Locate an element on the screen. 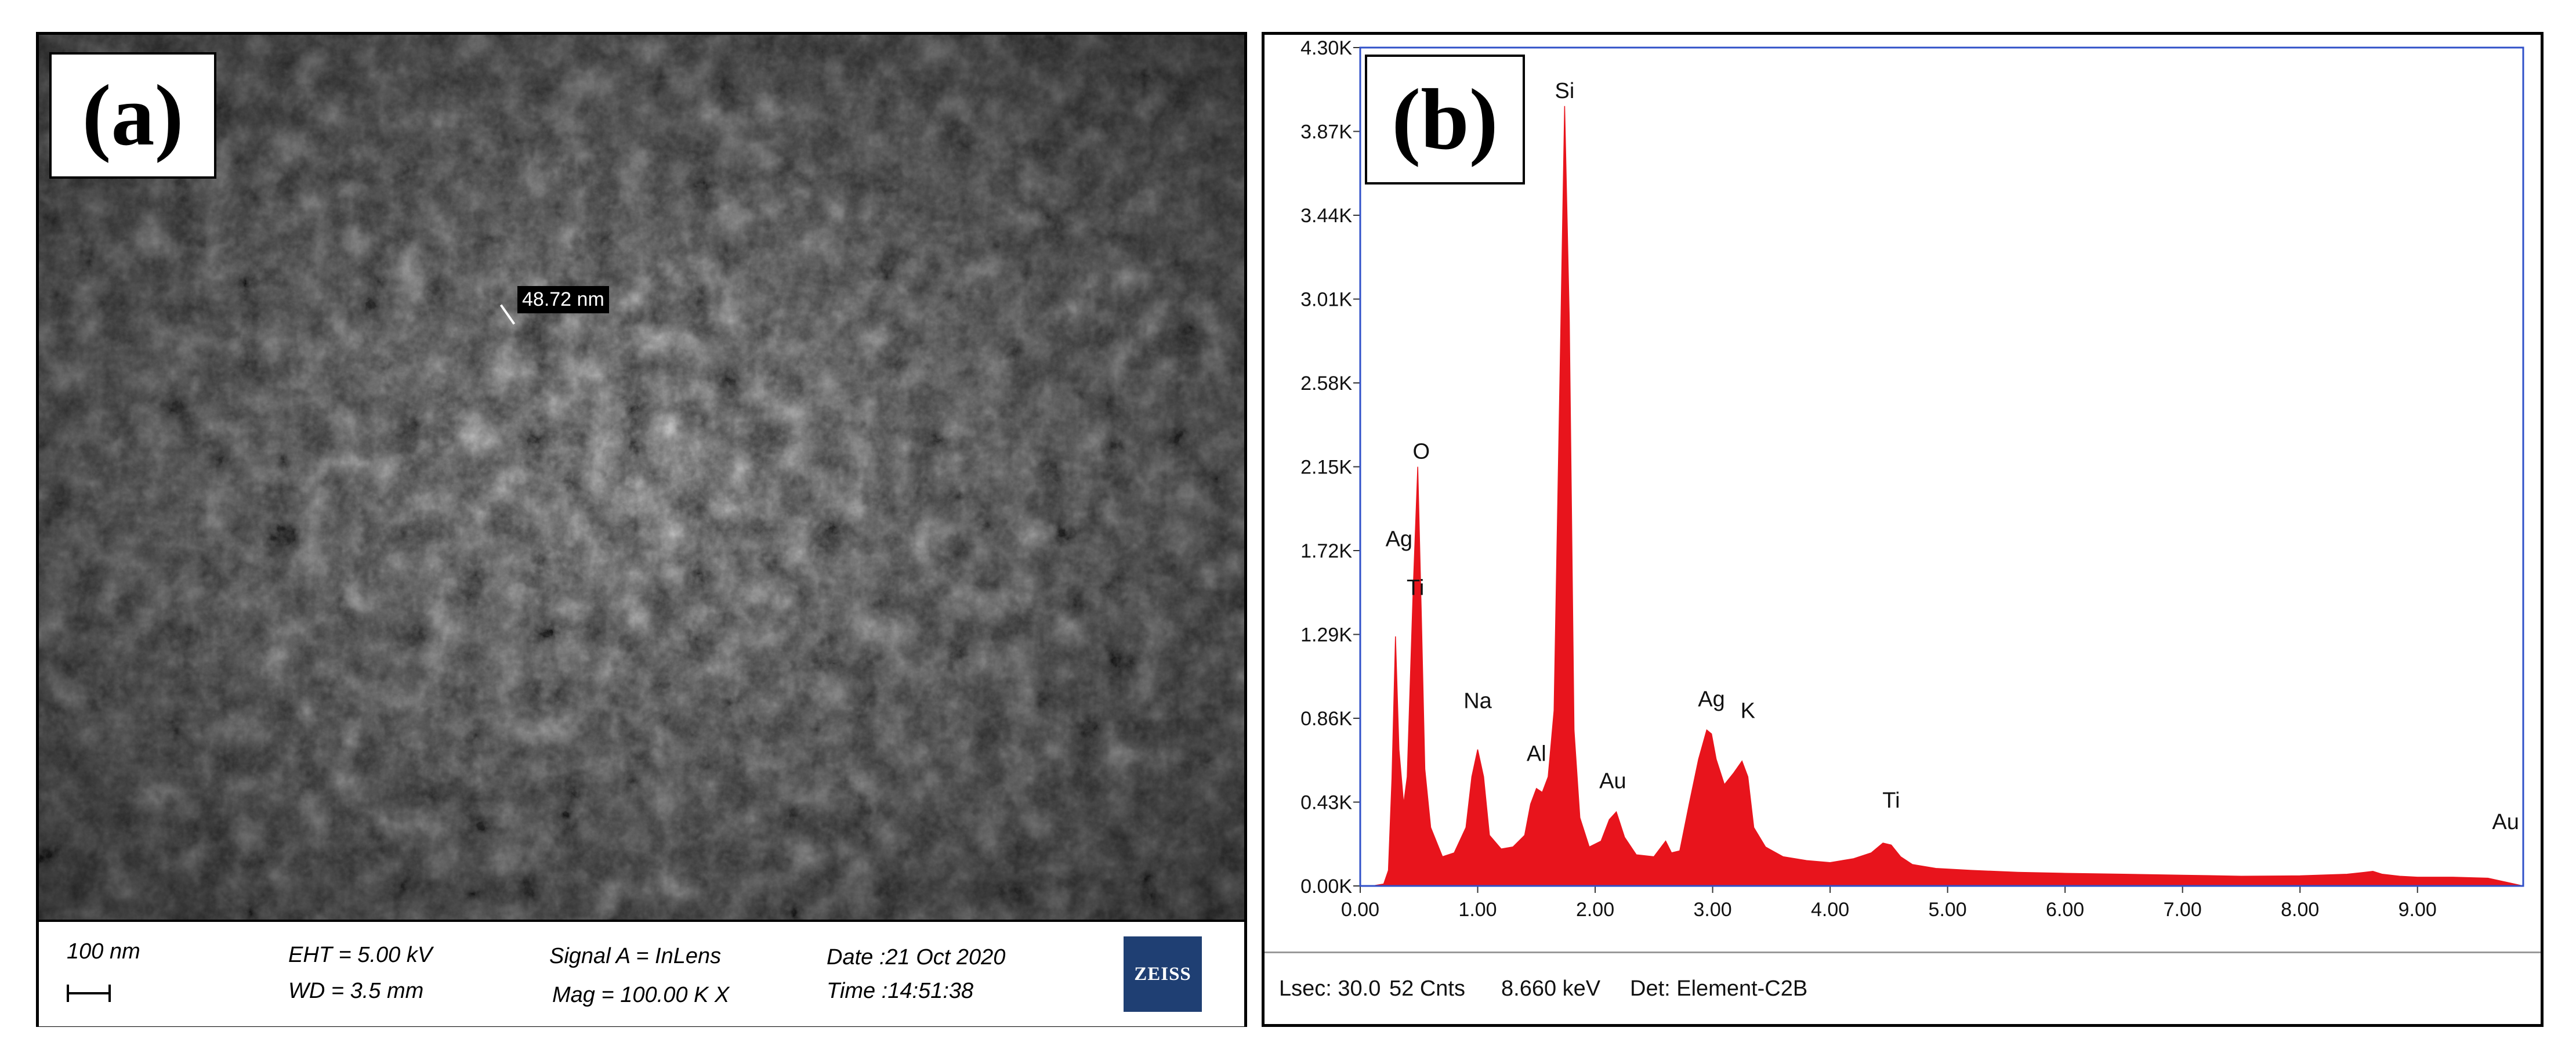  panel-b-label: (b) is located at coordinates (1445, 120).